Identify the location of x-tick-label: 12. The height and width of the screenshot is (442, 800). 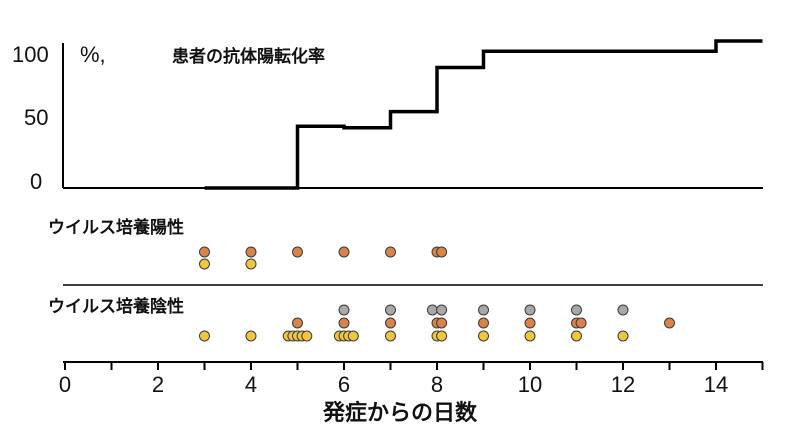
(623, 384).